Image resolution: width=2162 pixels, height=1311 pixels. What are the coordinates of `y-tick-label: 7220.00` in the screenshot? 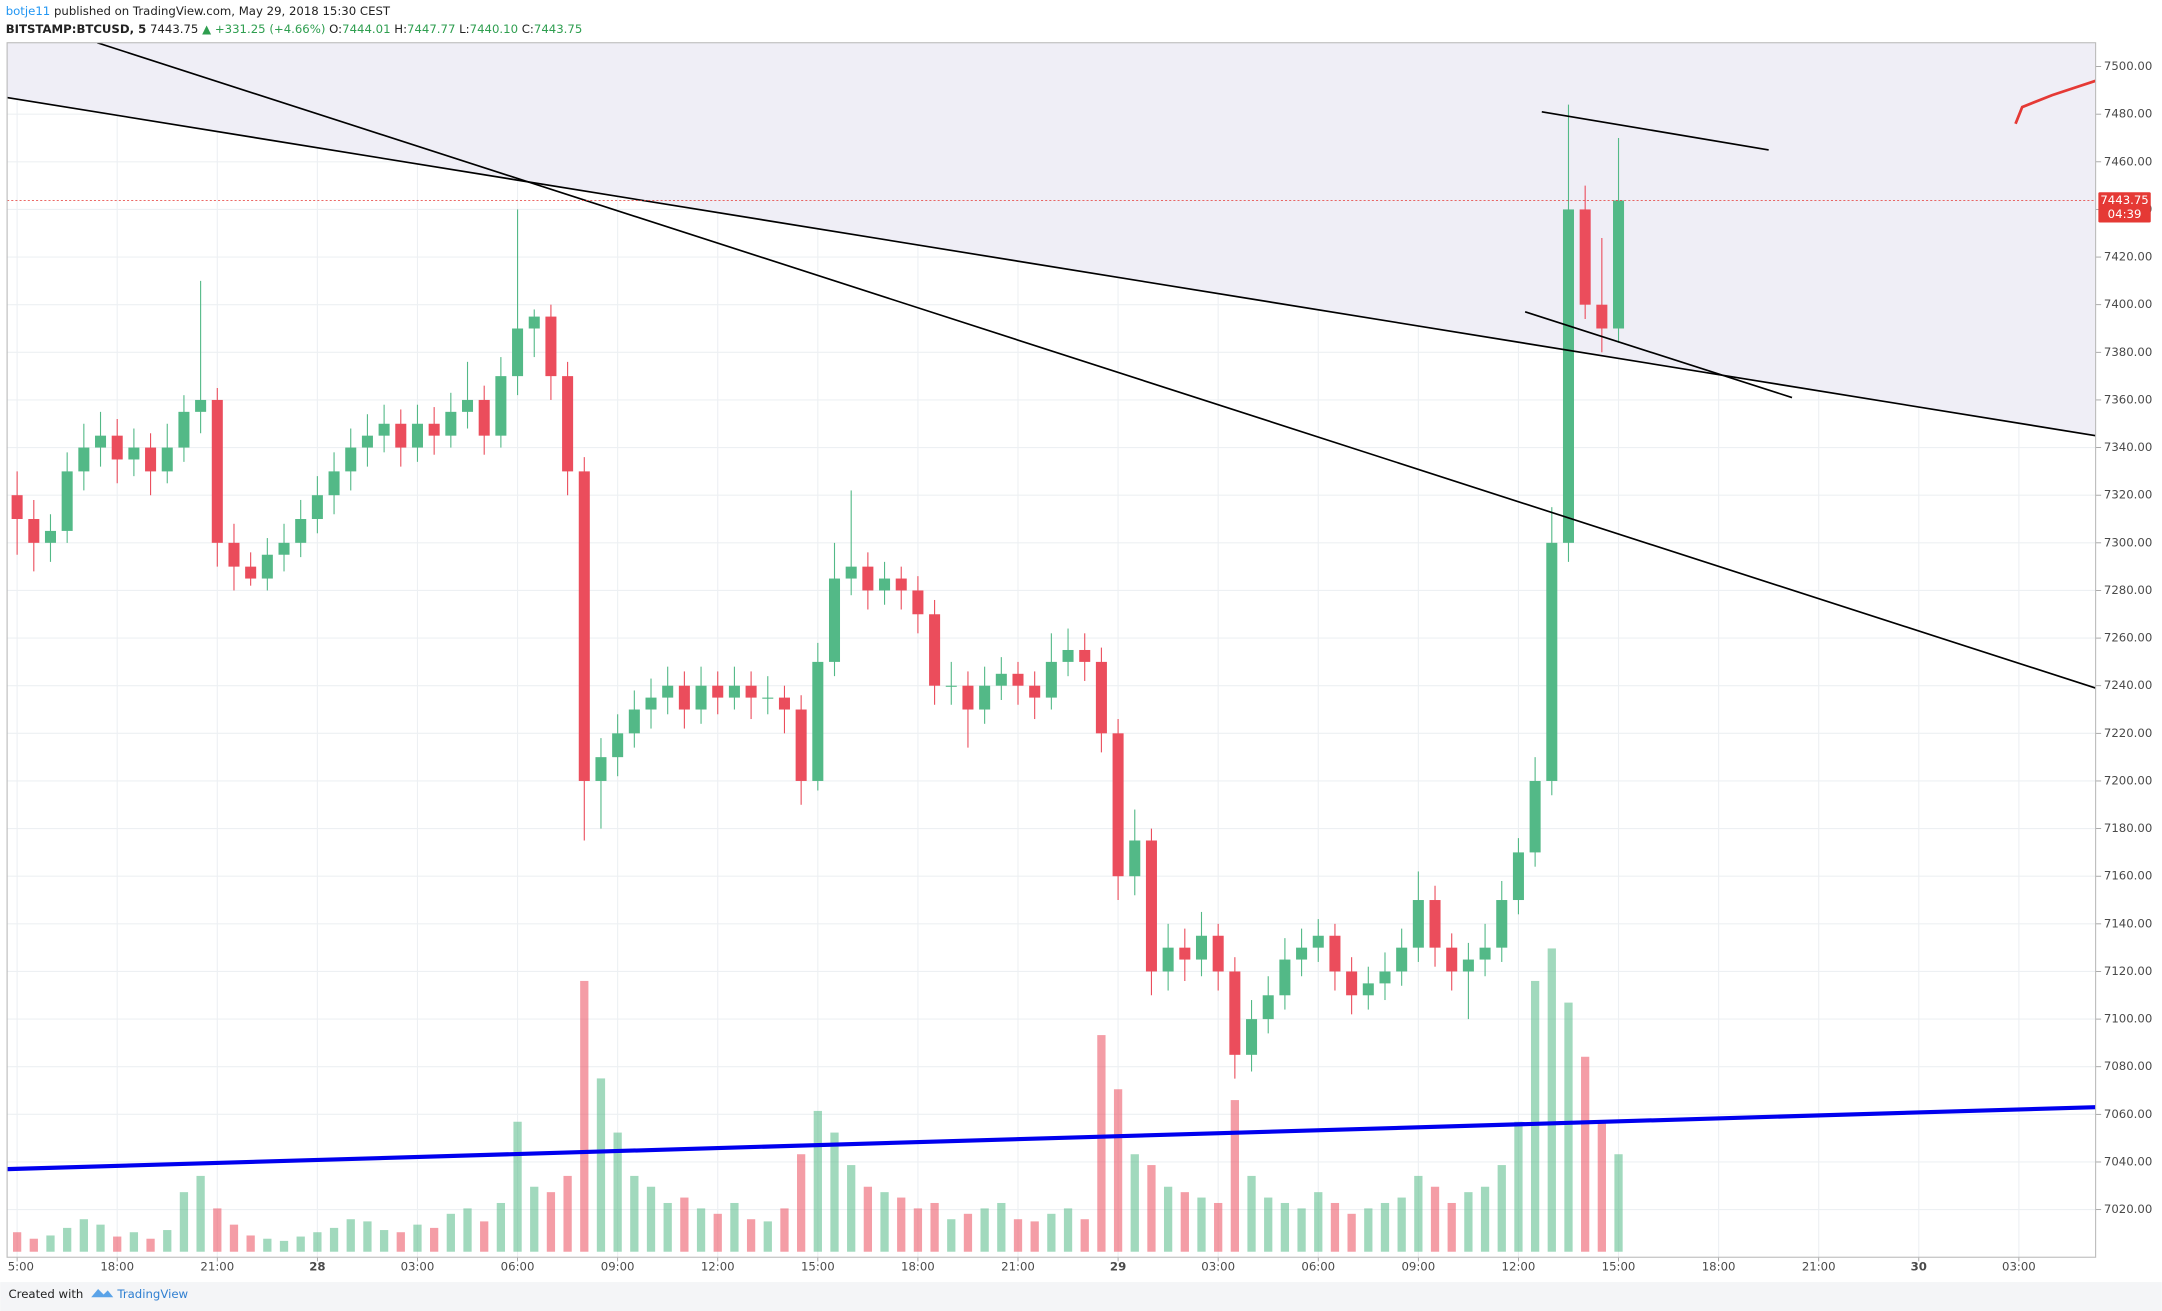 It's located at (2128, 733).